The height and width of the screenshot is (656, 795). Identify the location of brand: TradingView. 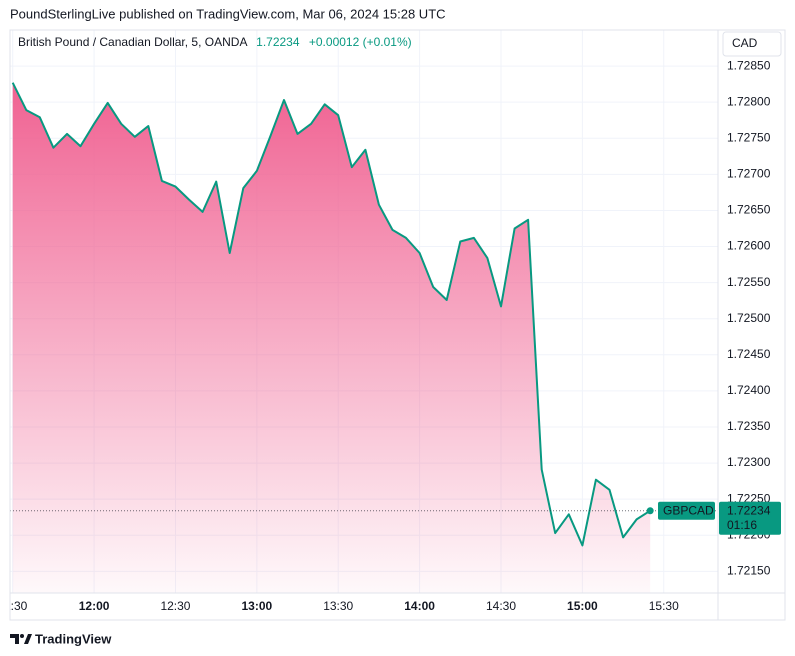
(73, 638).